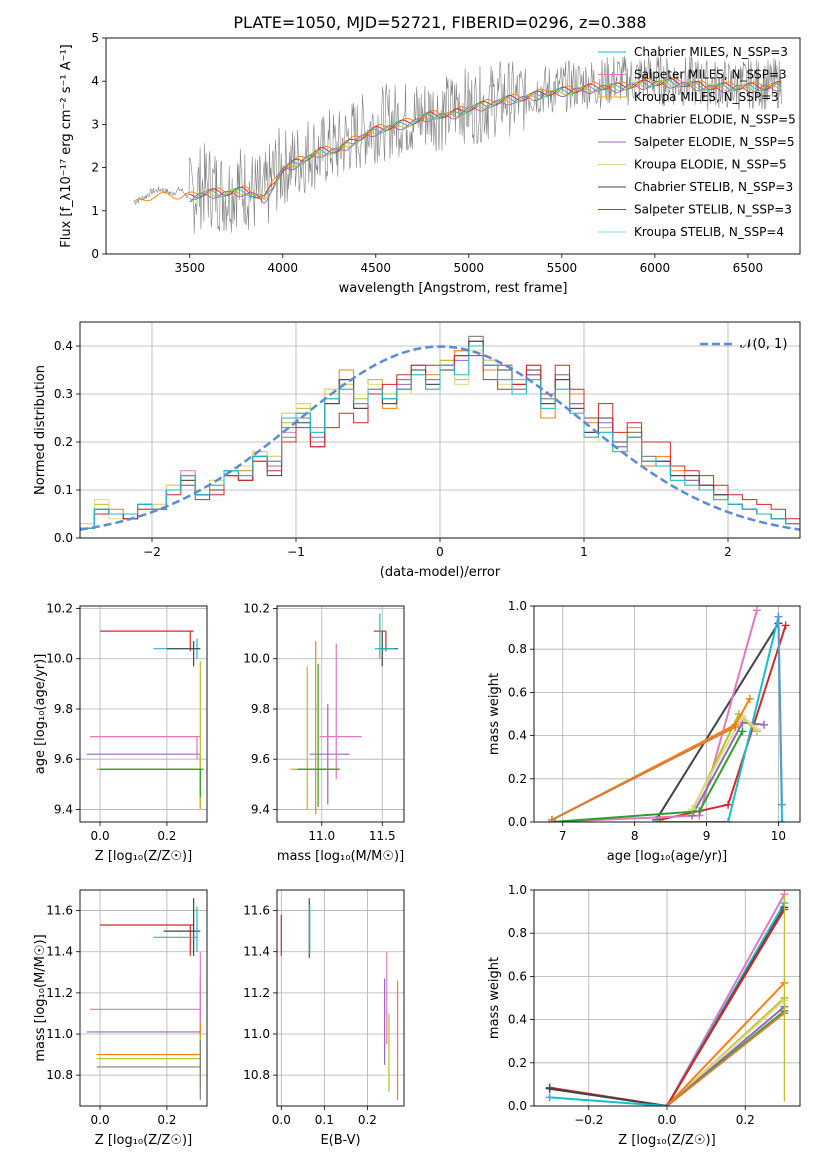  I want to click on x-tick-label: 11.0, so click(321, 836).